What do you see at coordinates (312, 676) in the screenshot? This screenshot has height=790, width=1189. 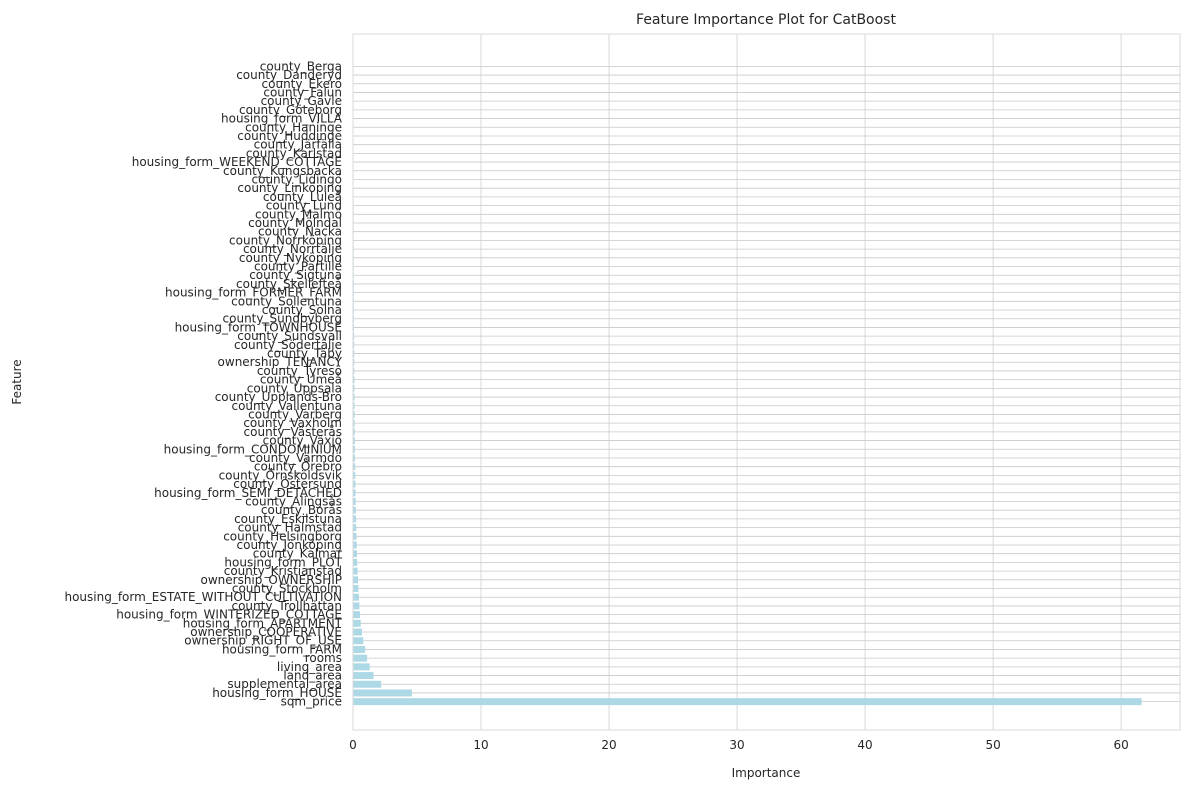 I see `y-tick-label: land_area` at bounding box center [312, 676].